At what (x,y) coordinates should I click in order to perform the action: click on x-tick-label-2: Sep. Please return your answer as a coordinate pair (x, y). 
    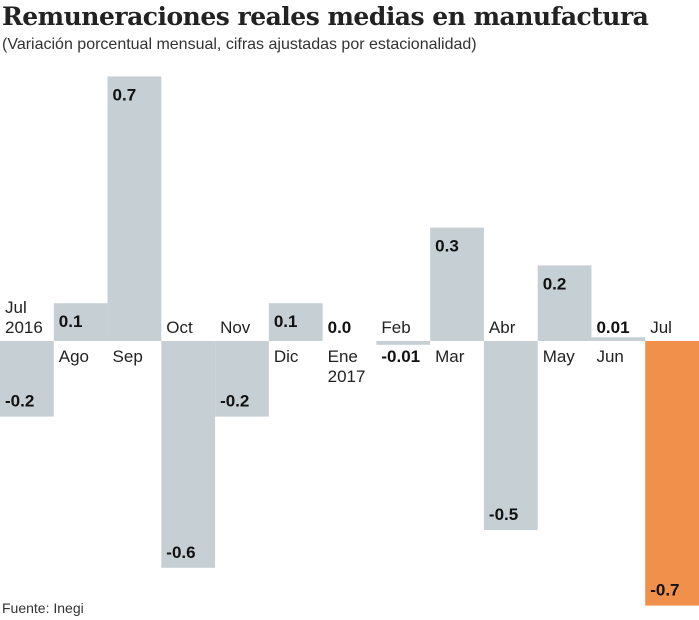
    Looking at the image, I should click on (128, 356).